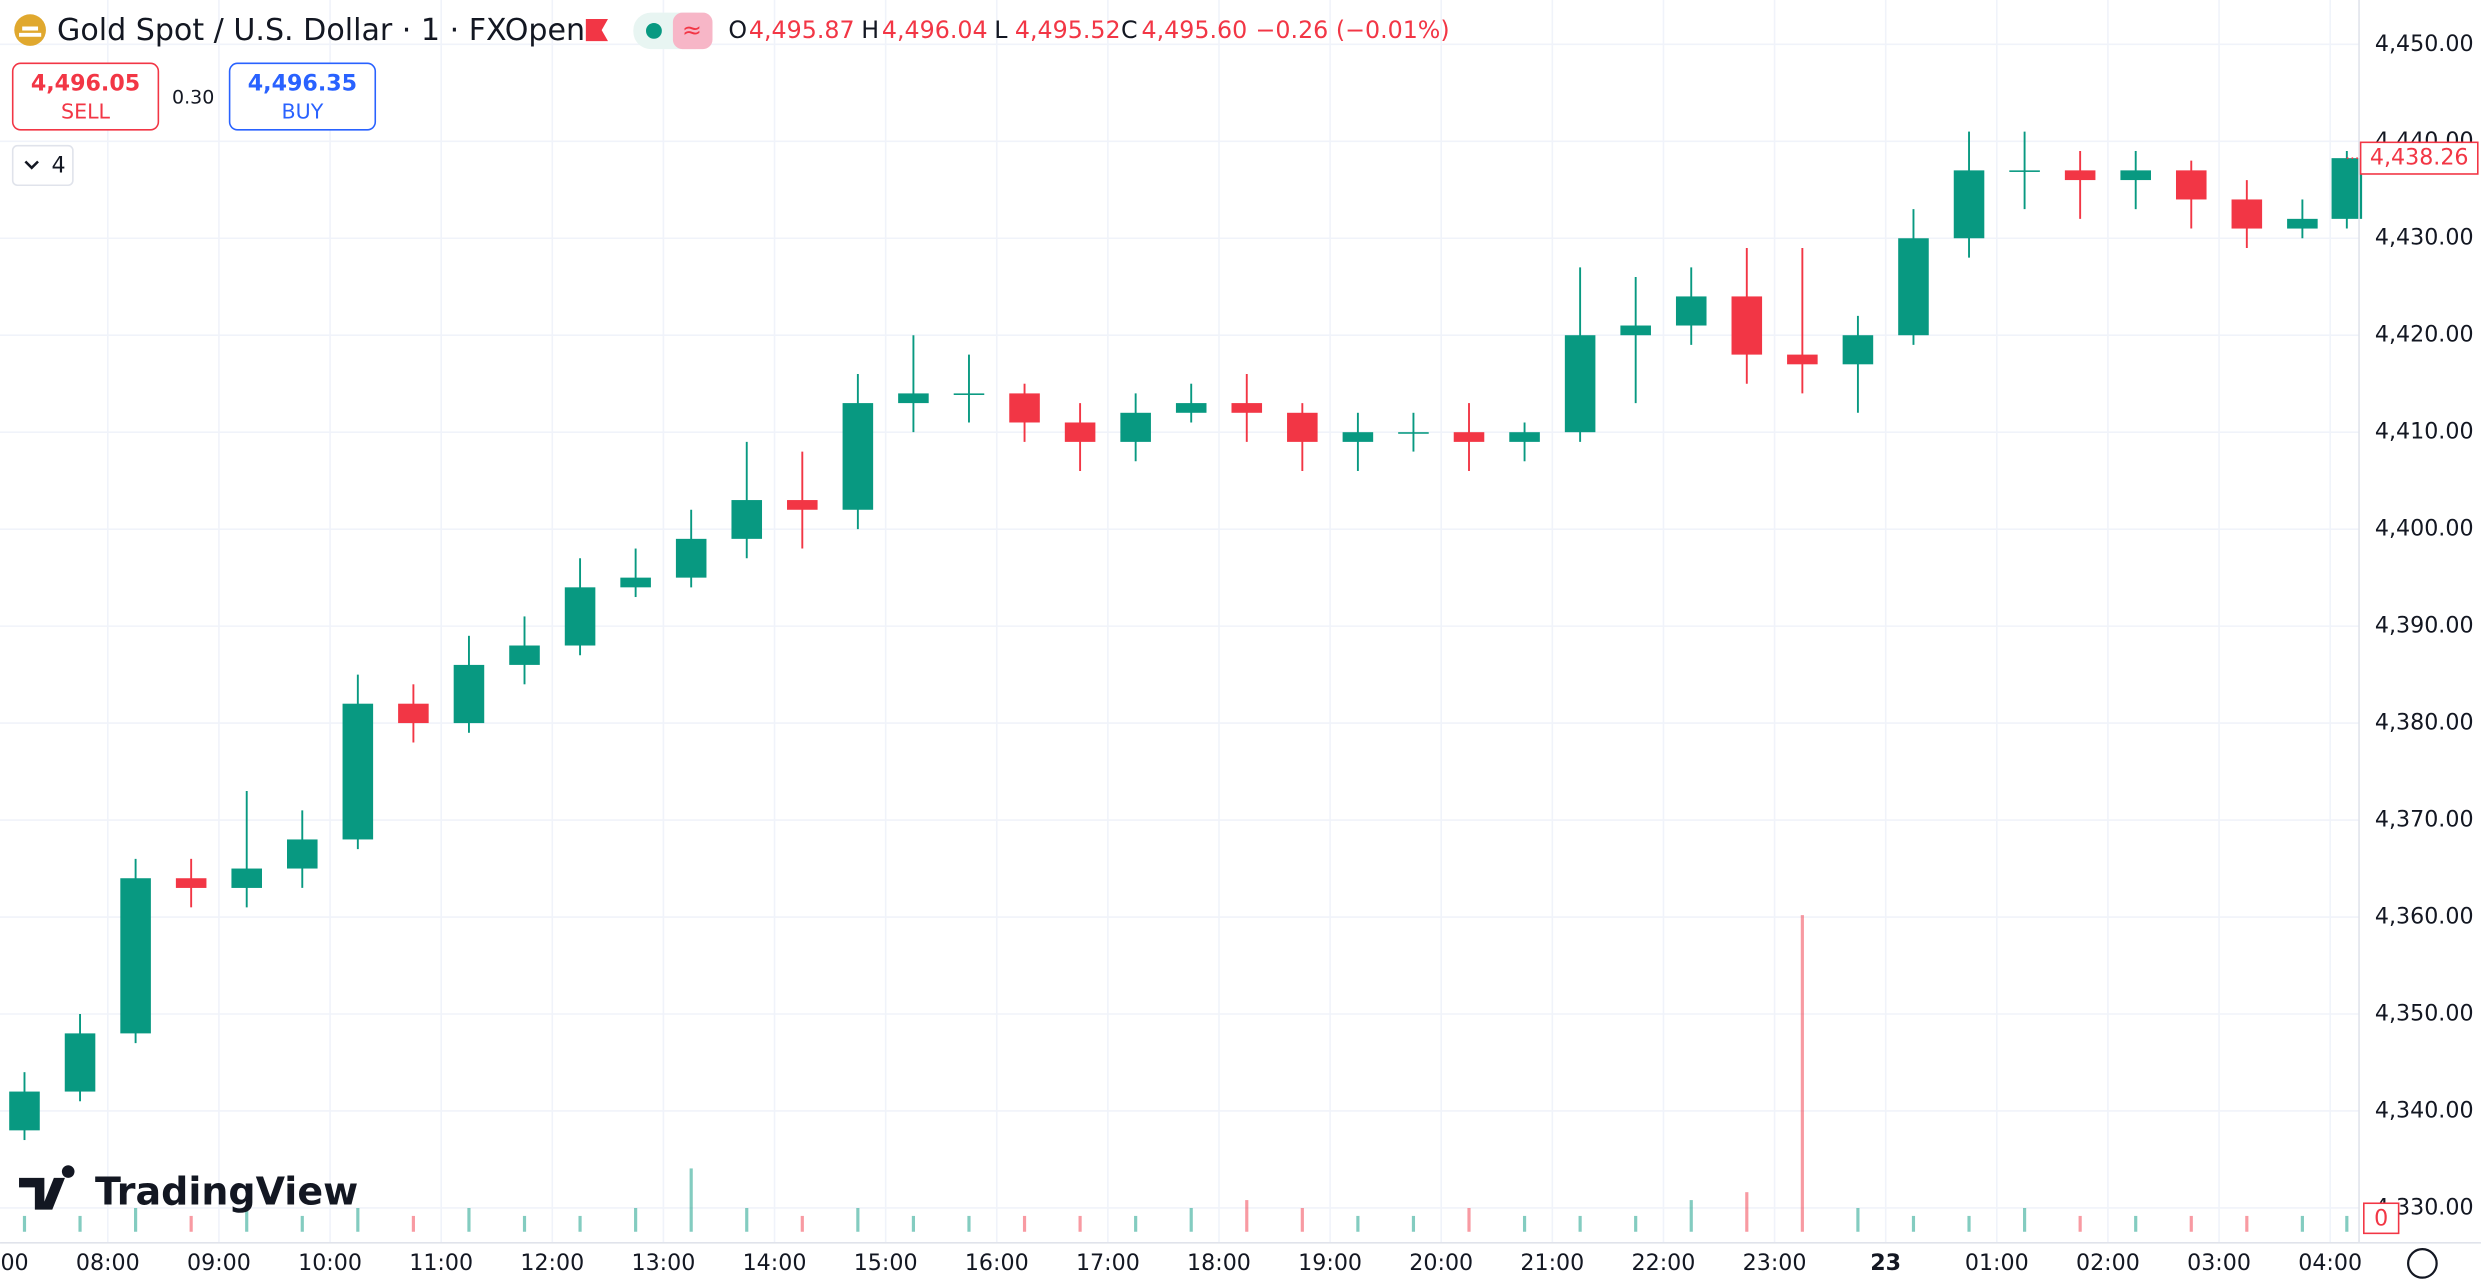  I want to click on logo-mark, so click(47, 1187).